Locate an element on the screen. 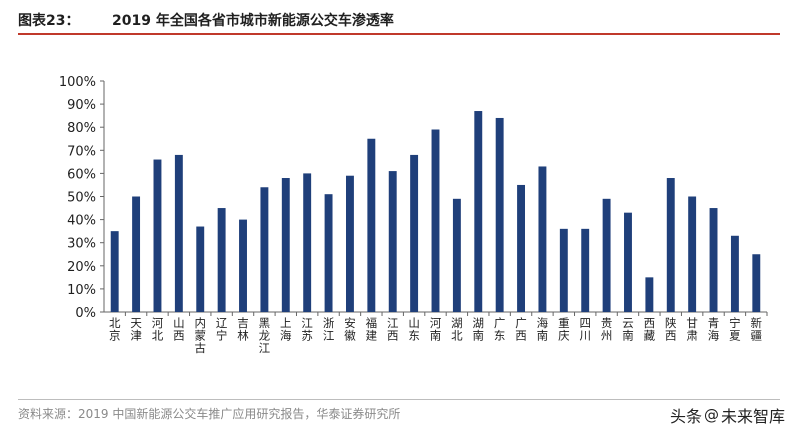 Image resolution: width=799 pixels, height=438 pixels. y-tick-label: 70% is located at coordinates (81, 151).